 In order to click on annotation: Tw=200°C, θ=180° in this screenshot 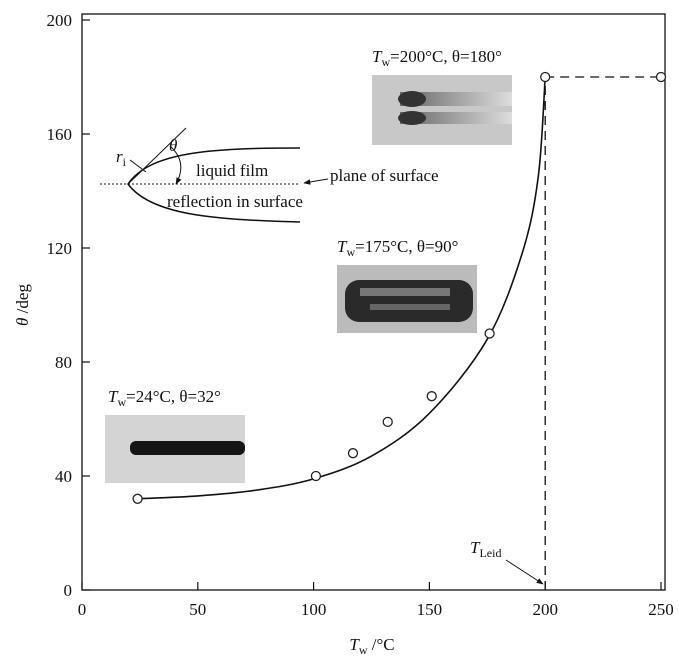, I will do `click(437, 58)`.